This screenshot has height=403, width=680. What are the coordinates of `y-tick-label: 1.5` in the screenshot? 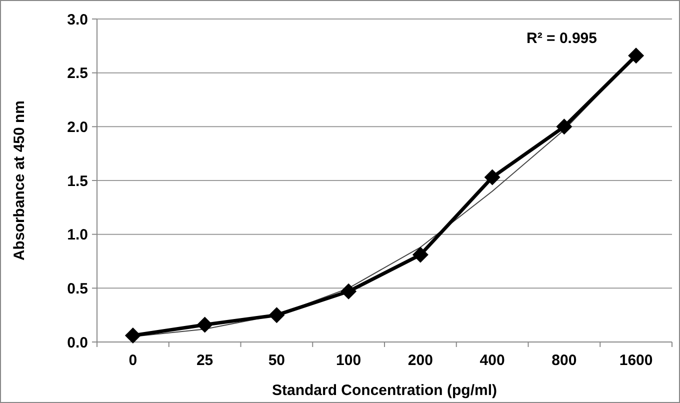 It's located at (77, 181).